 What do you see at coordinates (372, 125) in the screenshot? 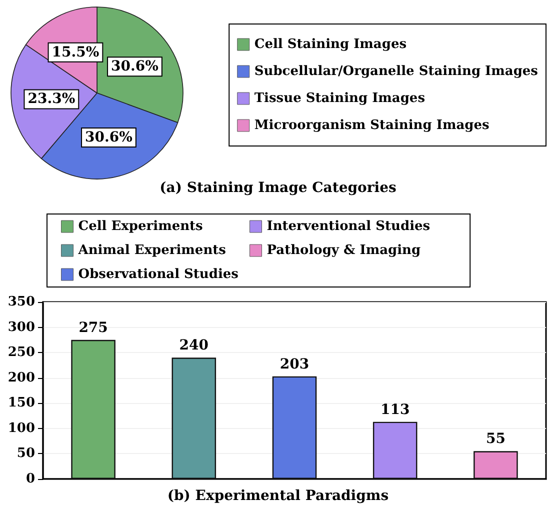
I see `legend-label: Microorganism Staining Images` at bounding box center [372, 125].